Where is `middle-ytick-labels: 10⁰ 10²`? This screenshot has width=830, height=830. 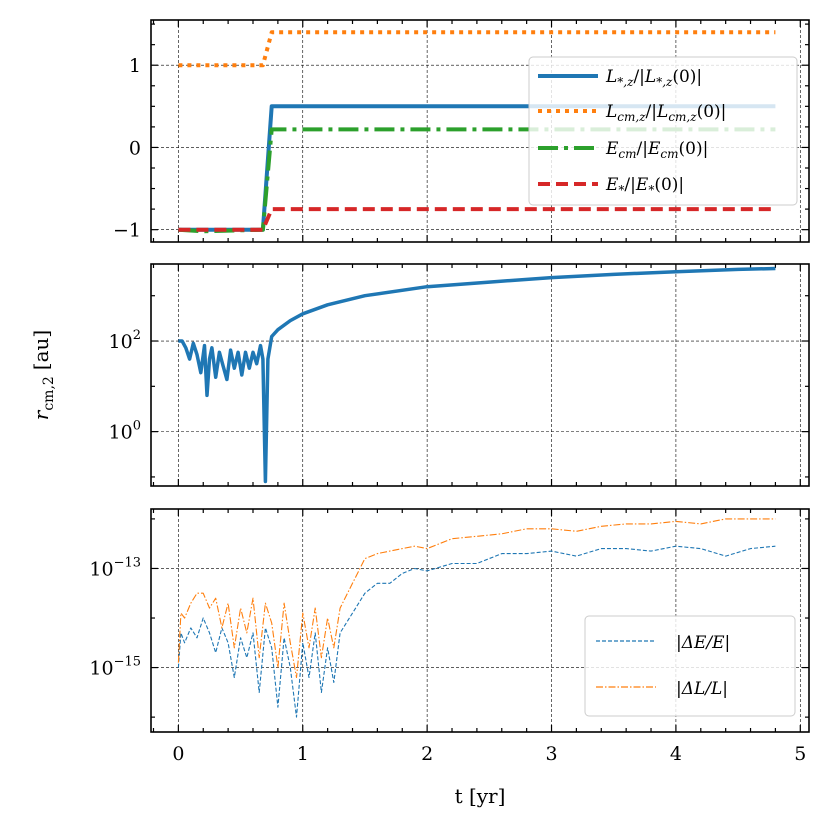 middle-ytick-labels: 10⁰ 10² is located at coordinates (125, 386).